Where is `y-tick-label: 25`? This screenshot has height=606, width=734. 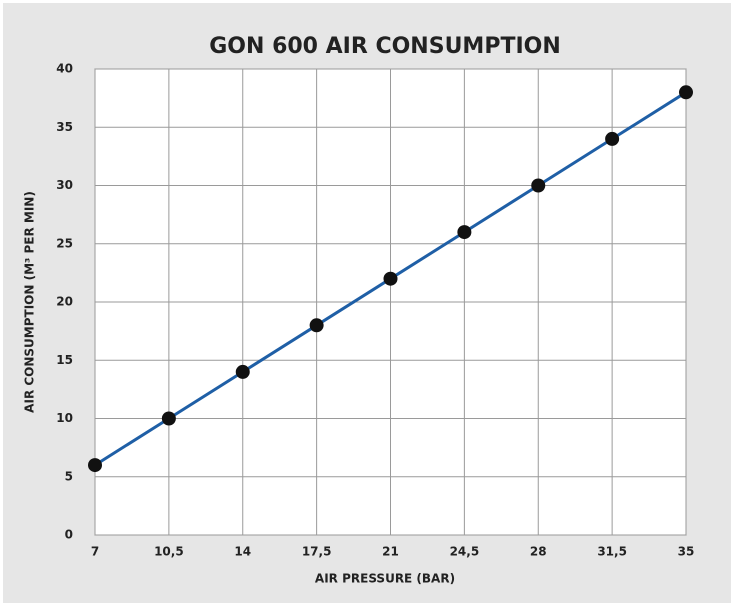 y-tick-label: 25 is located at coordinates (64, 243).